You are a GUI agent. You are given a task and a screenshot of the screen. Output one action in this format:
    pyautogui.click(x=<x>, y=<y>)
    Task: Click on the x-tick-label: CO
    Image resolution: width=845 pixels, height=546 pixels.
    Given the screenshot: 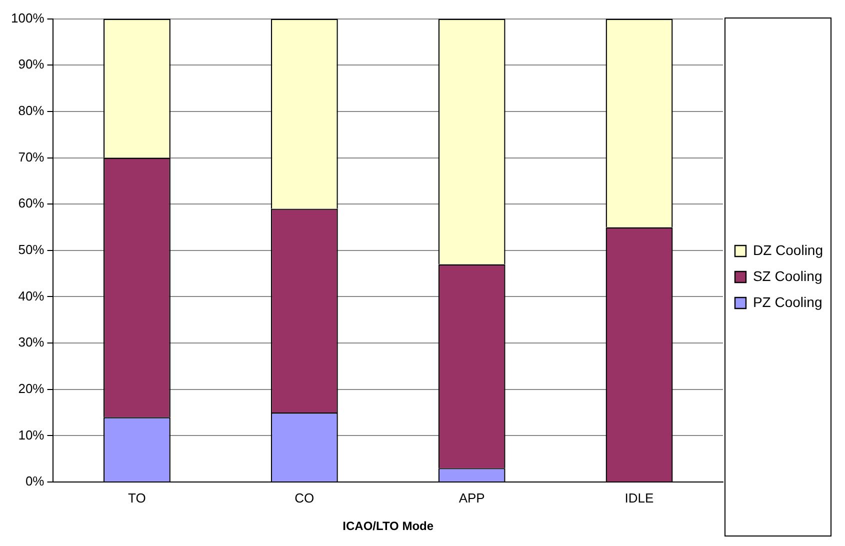 What is the action you would take?
    pyautogui.click(x=304, y=498)
    